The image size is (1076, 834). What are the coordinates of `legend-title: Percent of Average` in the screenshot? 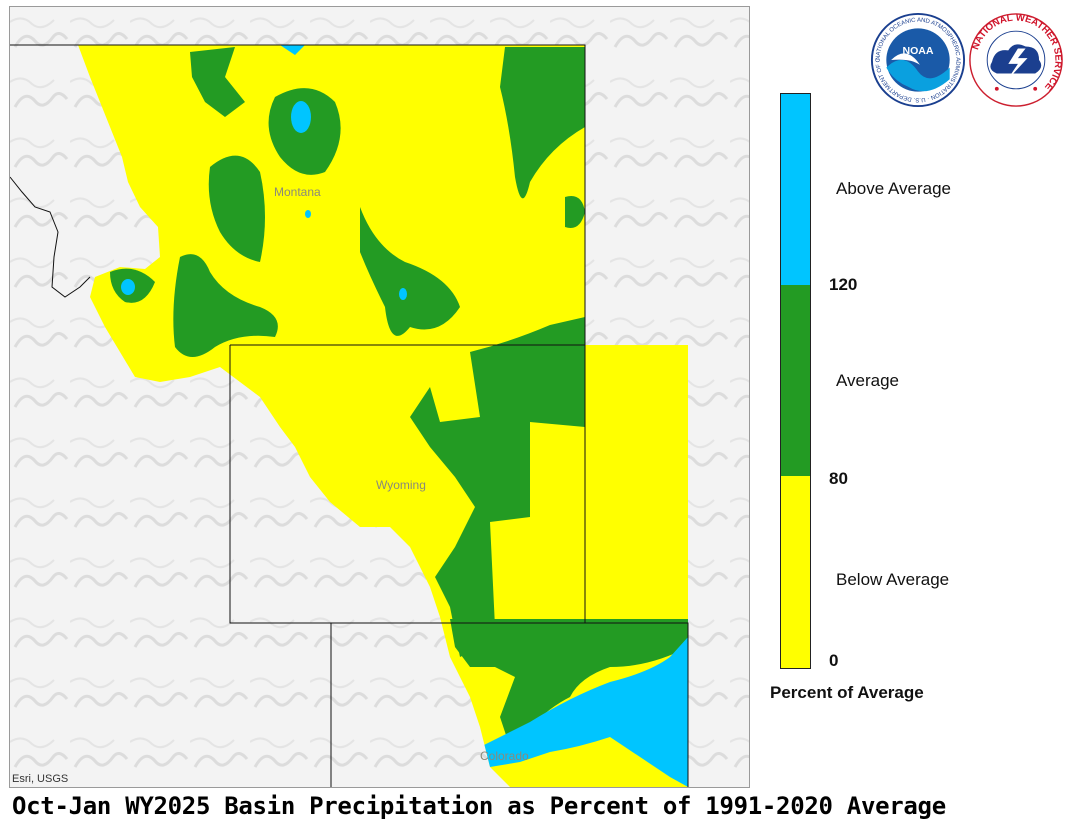 It's located at (847, 692).